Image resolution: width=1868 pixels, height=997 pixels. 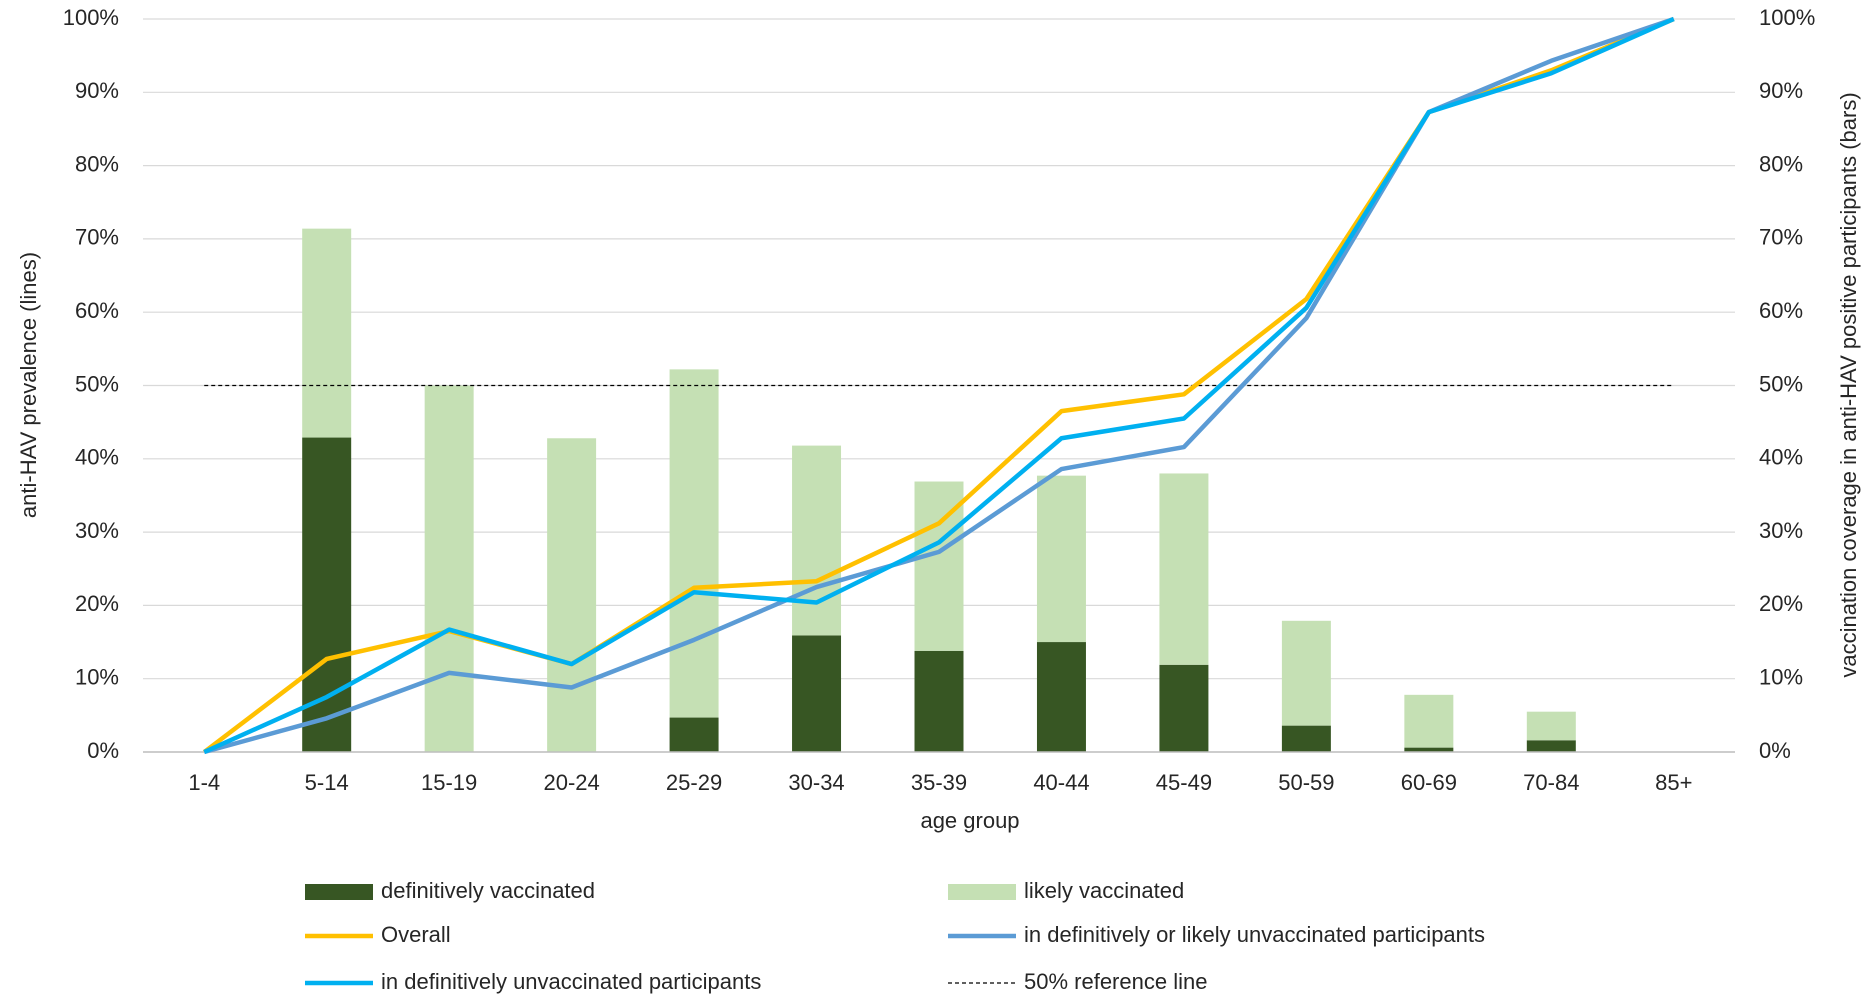 What do you see at coordinates (1781, 310) in the screenshot?
I see `y2-tick-label: 60%` at bounding box center [1781, 310].